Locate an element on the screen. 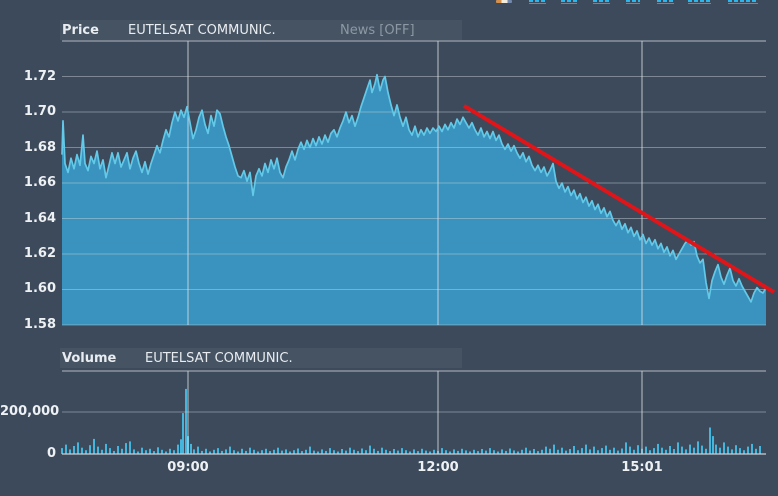 The image size is (778, 496). volume-instrument-name: EUTELSAT COMMUNIC. is located at coordinates (219, 358).